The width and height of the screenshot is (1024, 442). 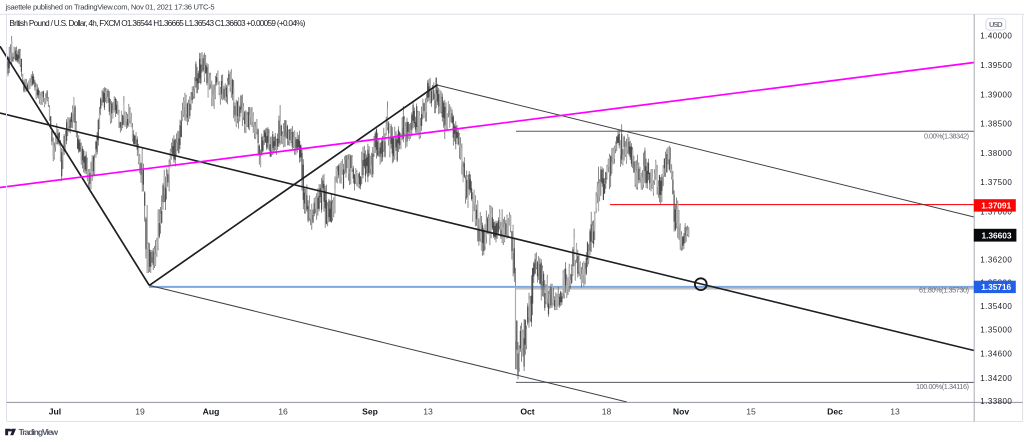 What do you see at coordinates (996, 287) in the screenshot?
I see `svg-text: 1.35716` at bounding box center [996, 287].